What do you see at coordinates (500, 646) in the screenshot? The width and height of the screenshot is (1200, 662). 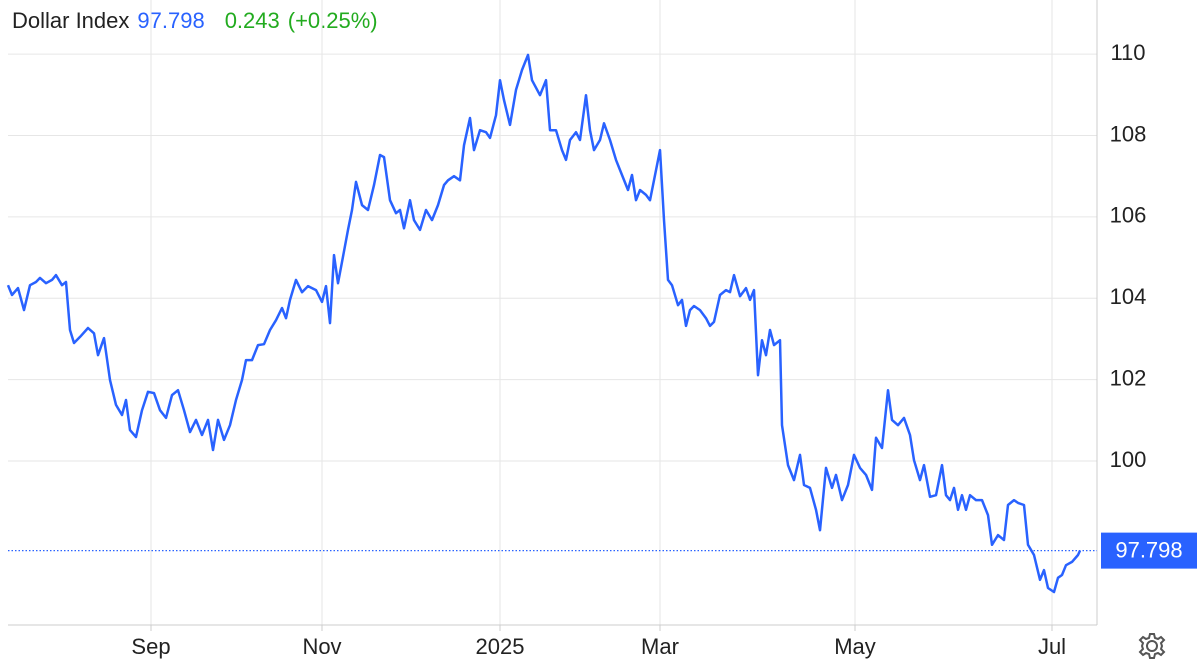 I see `x-tick-label: 2025` at bounding box center [500, 646].